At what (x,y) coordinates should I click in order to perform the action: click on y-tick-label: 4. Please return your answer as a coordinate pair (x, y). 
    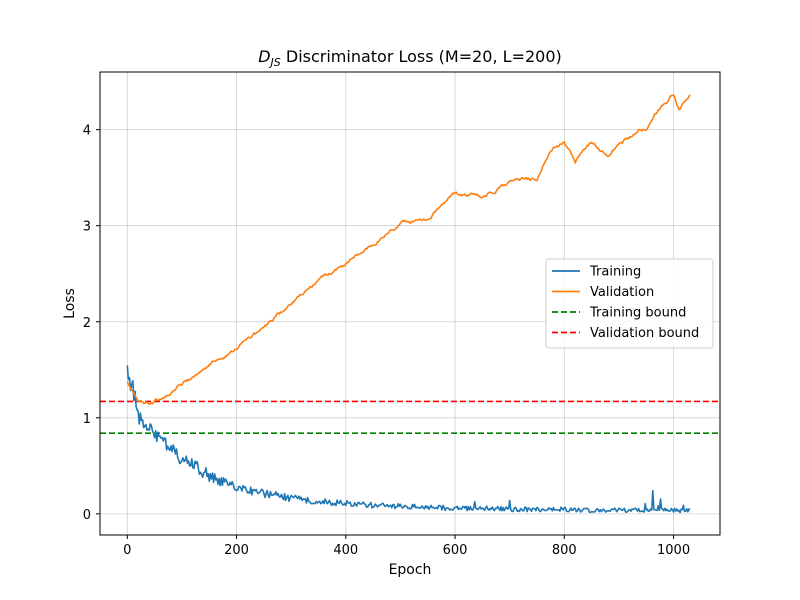
    Looking at the image, I should click on (87, 131).